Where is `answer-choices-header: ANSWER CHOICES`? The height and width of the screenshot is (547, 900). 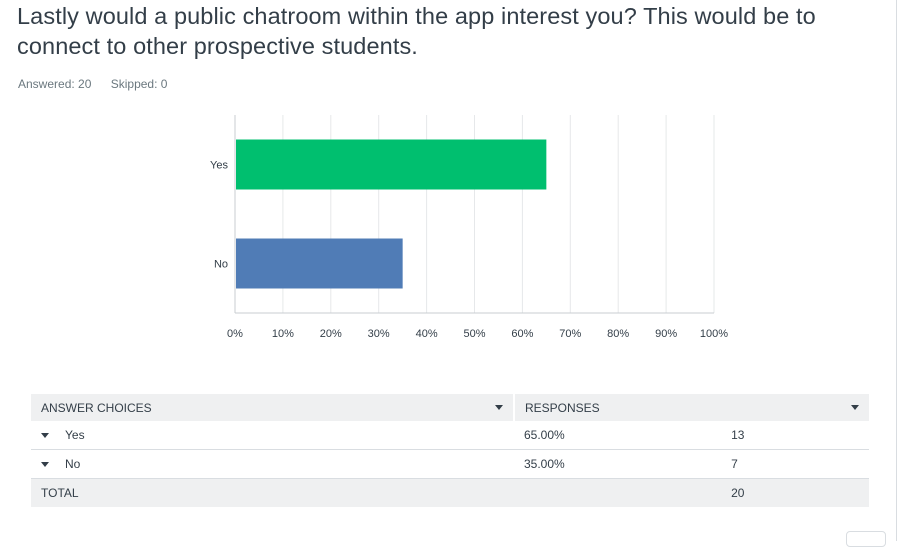 answer-choices-header: ANSWER CHOICES is located at coordinates (272, 407).